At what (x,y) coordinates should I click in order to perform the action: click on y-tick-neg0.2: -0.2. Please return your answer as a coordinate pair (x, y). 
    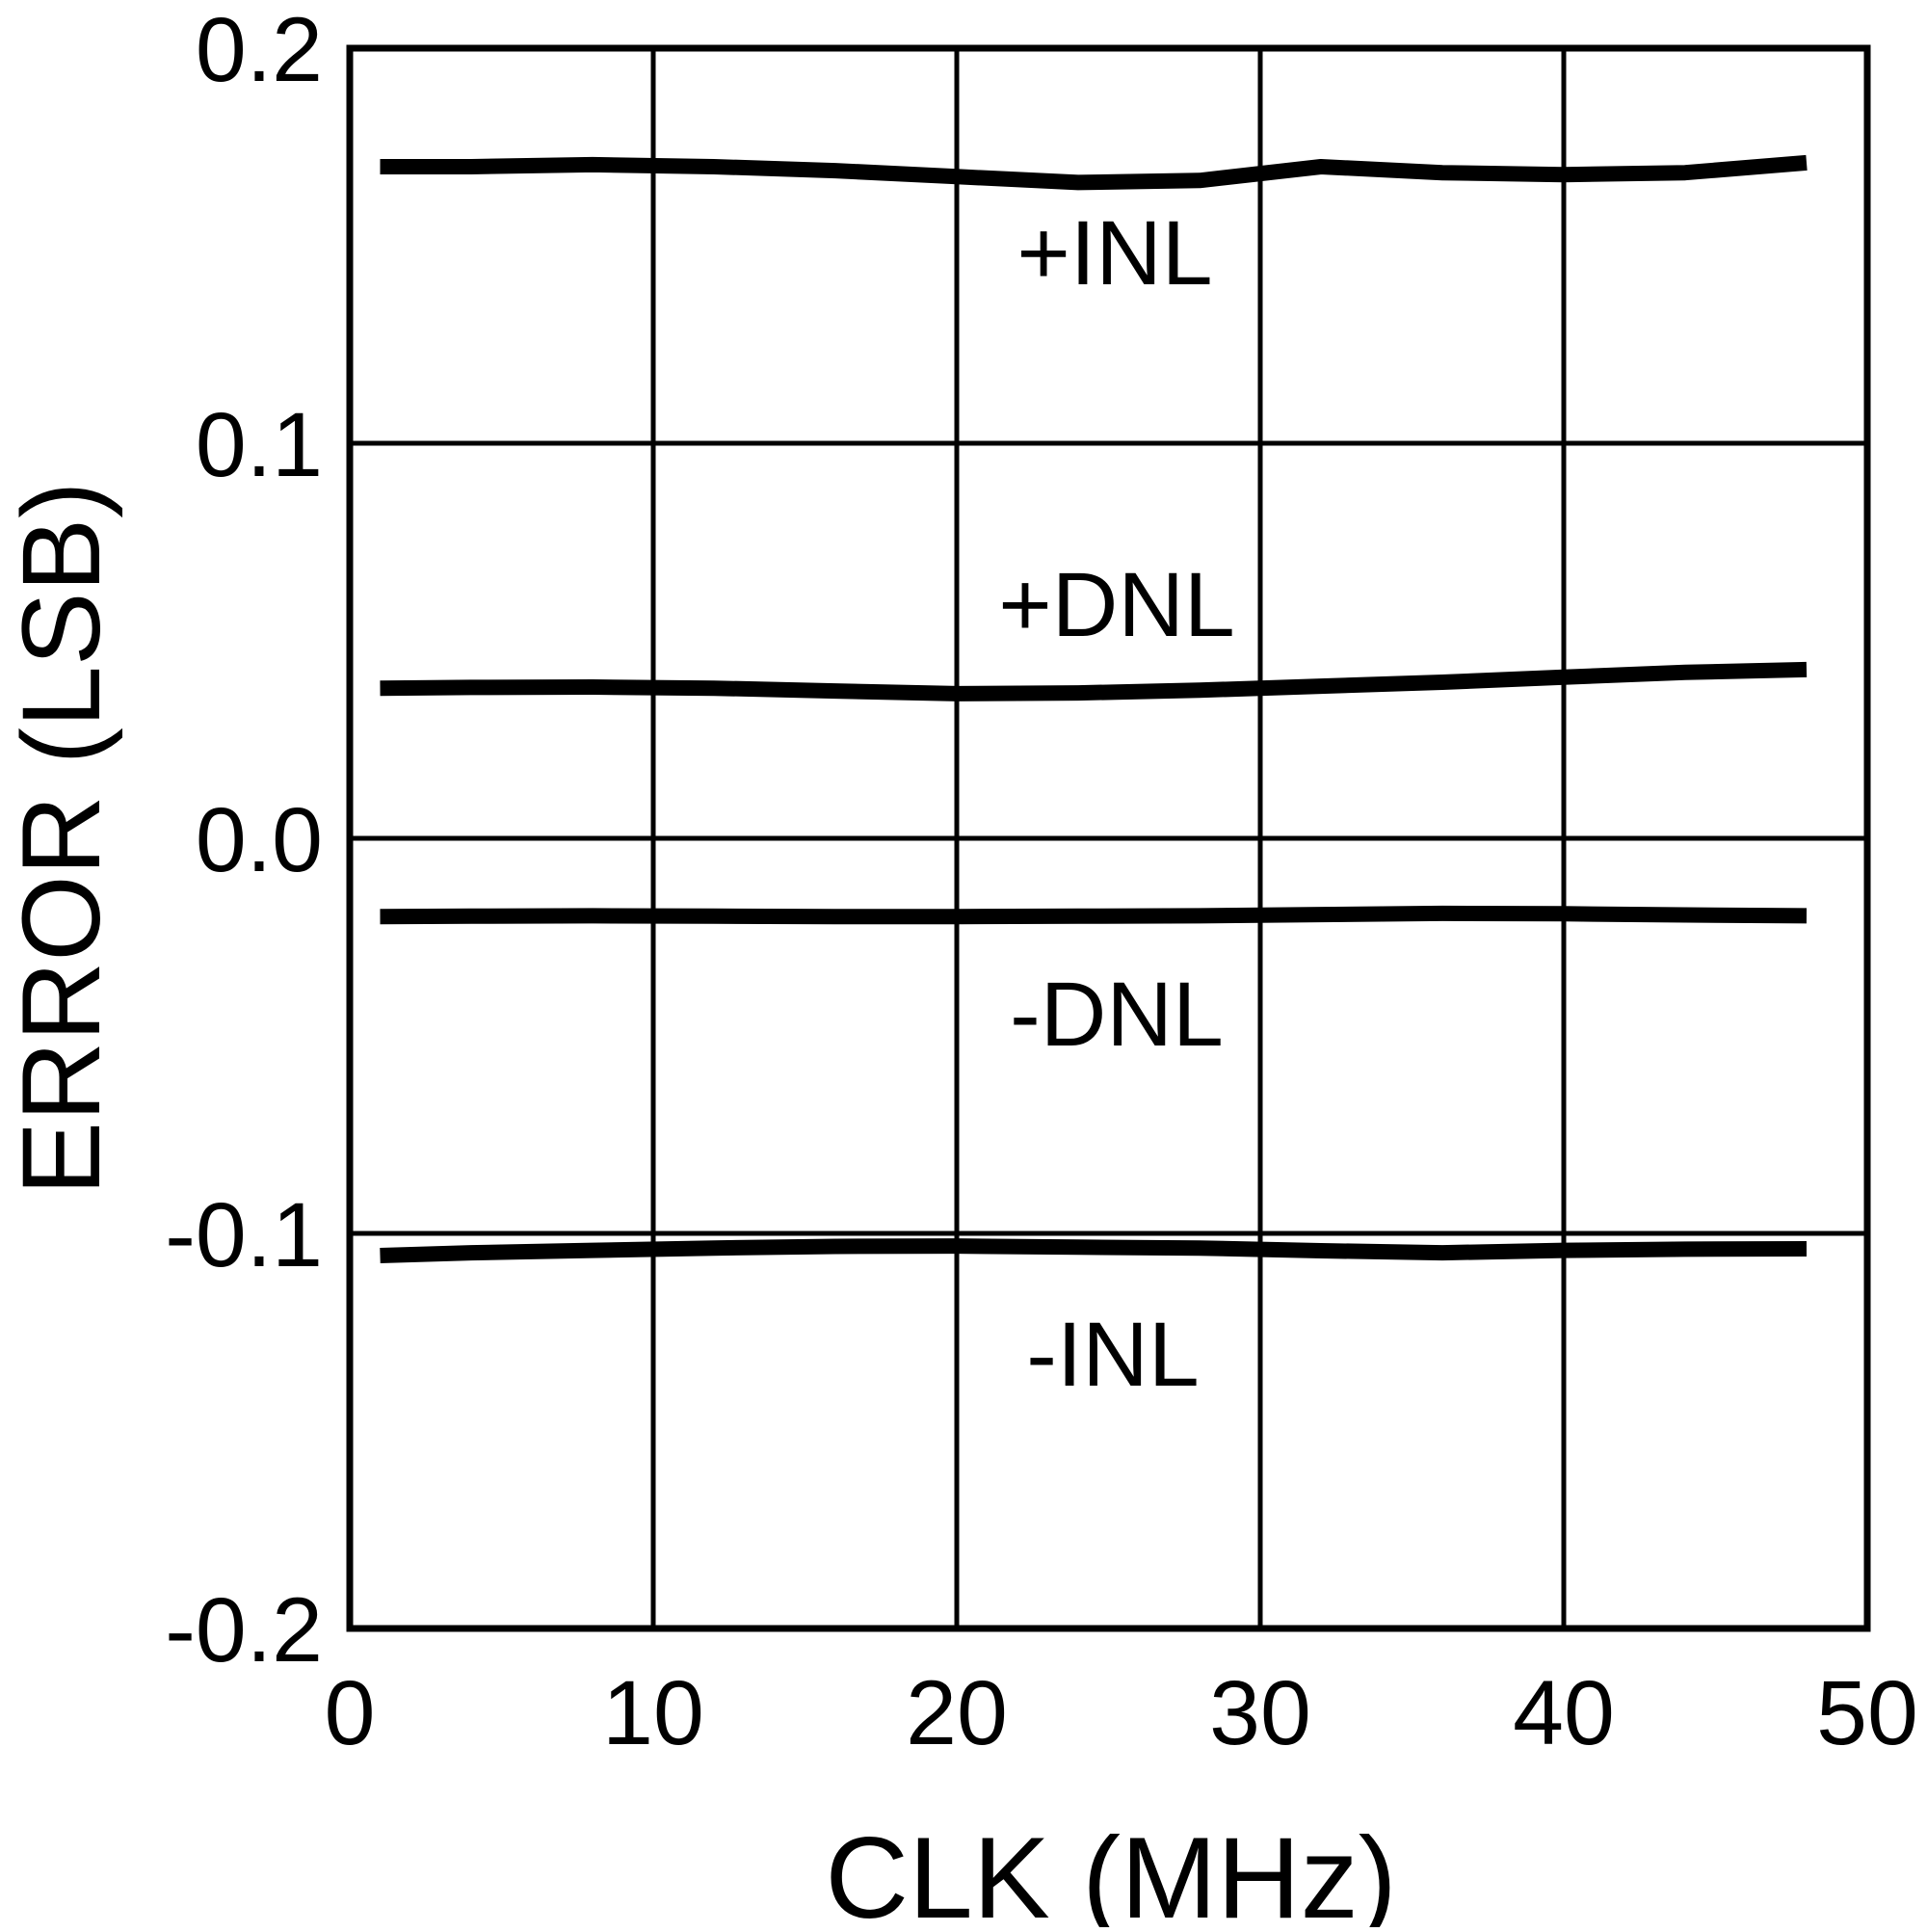
    Looking at the image, I should click on (244, 1630).